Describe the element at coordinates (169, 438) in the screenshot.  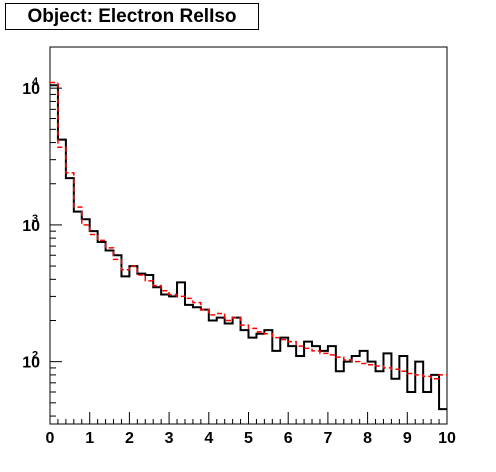
I see `x-tick-label: 3` at that location.